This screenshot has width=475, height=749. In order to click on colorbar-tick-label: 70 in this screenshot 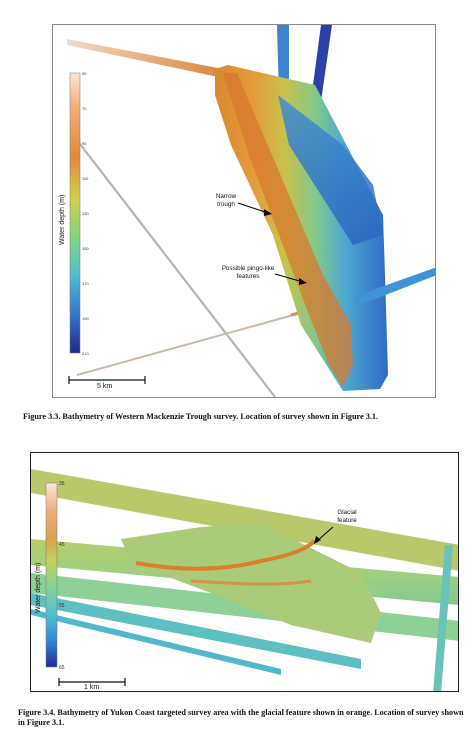, I will do `click(84, 108)`.